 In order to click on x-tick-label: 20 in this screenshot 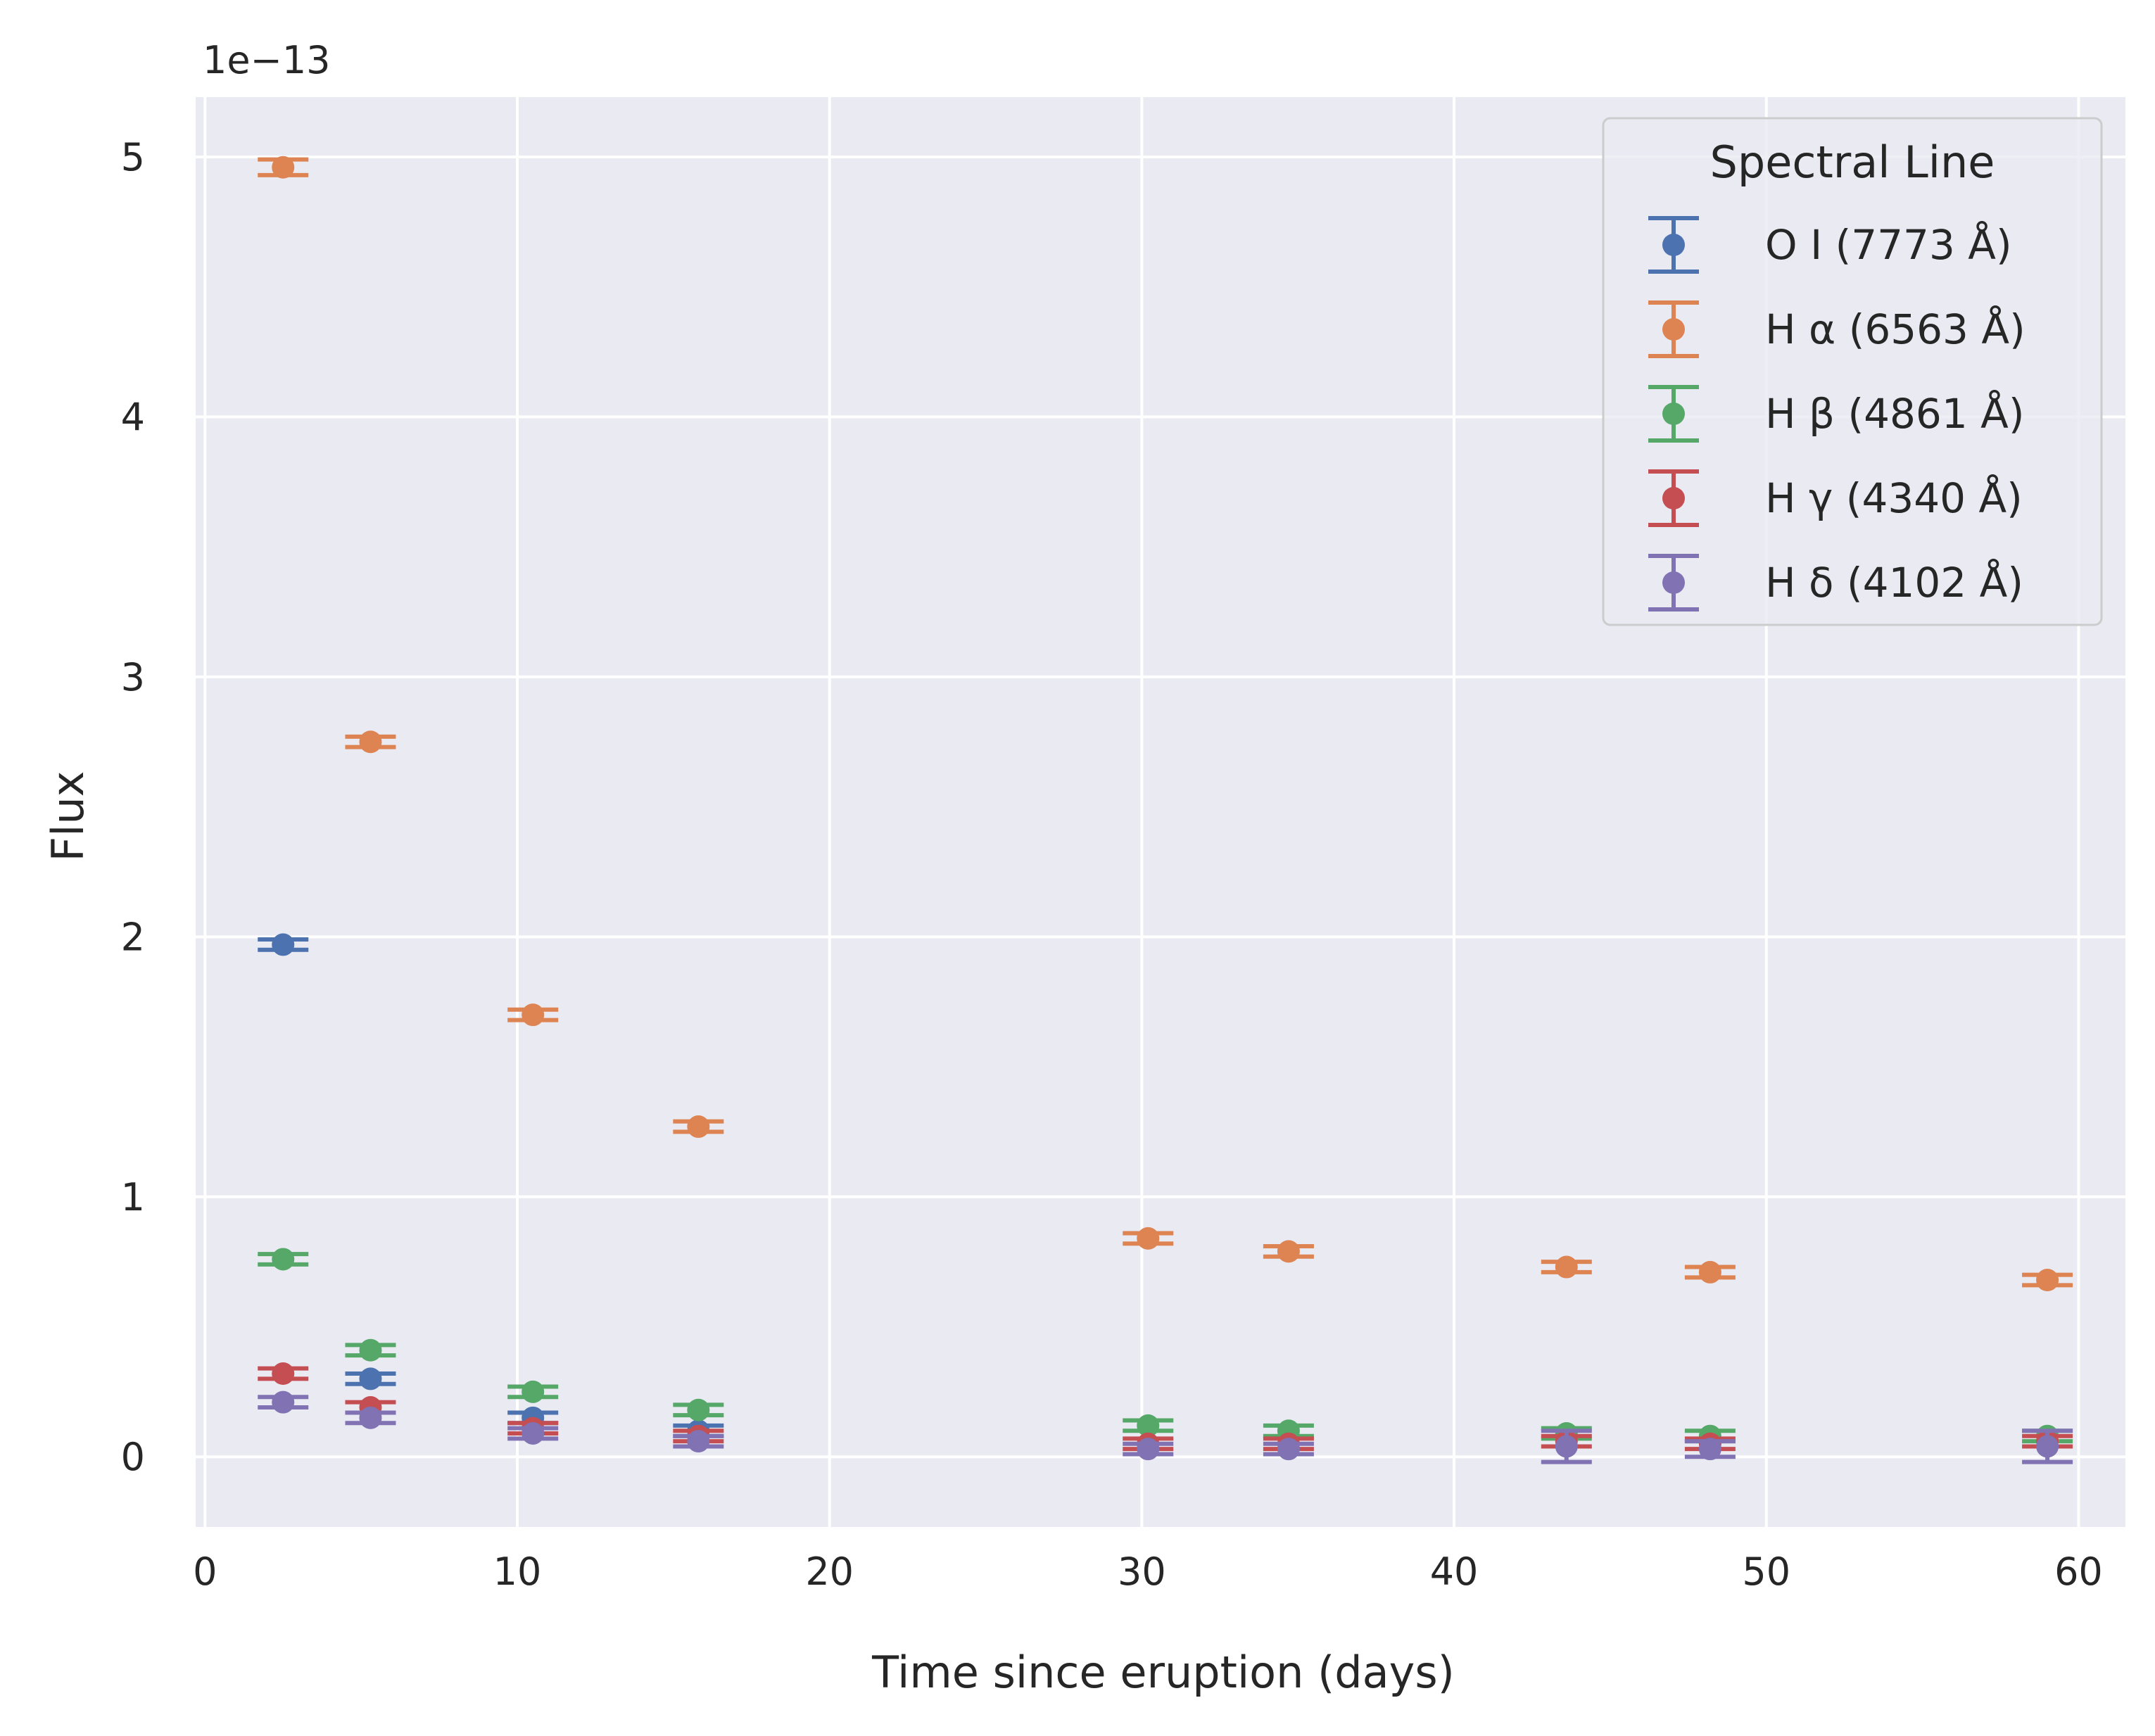, I will do `click(830, 1572)`.